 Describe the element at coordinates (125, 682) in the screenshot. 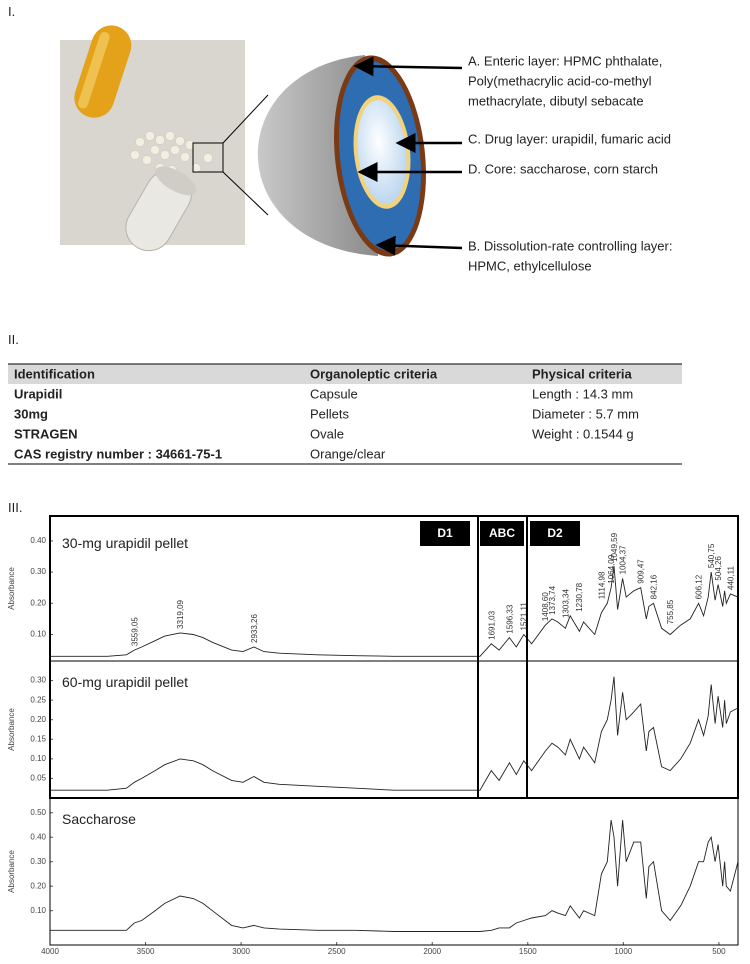

I see `chart-title: 60-mg urapidil pellet` at that location.